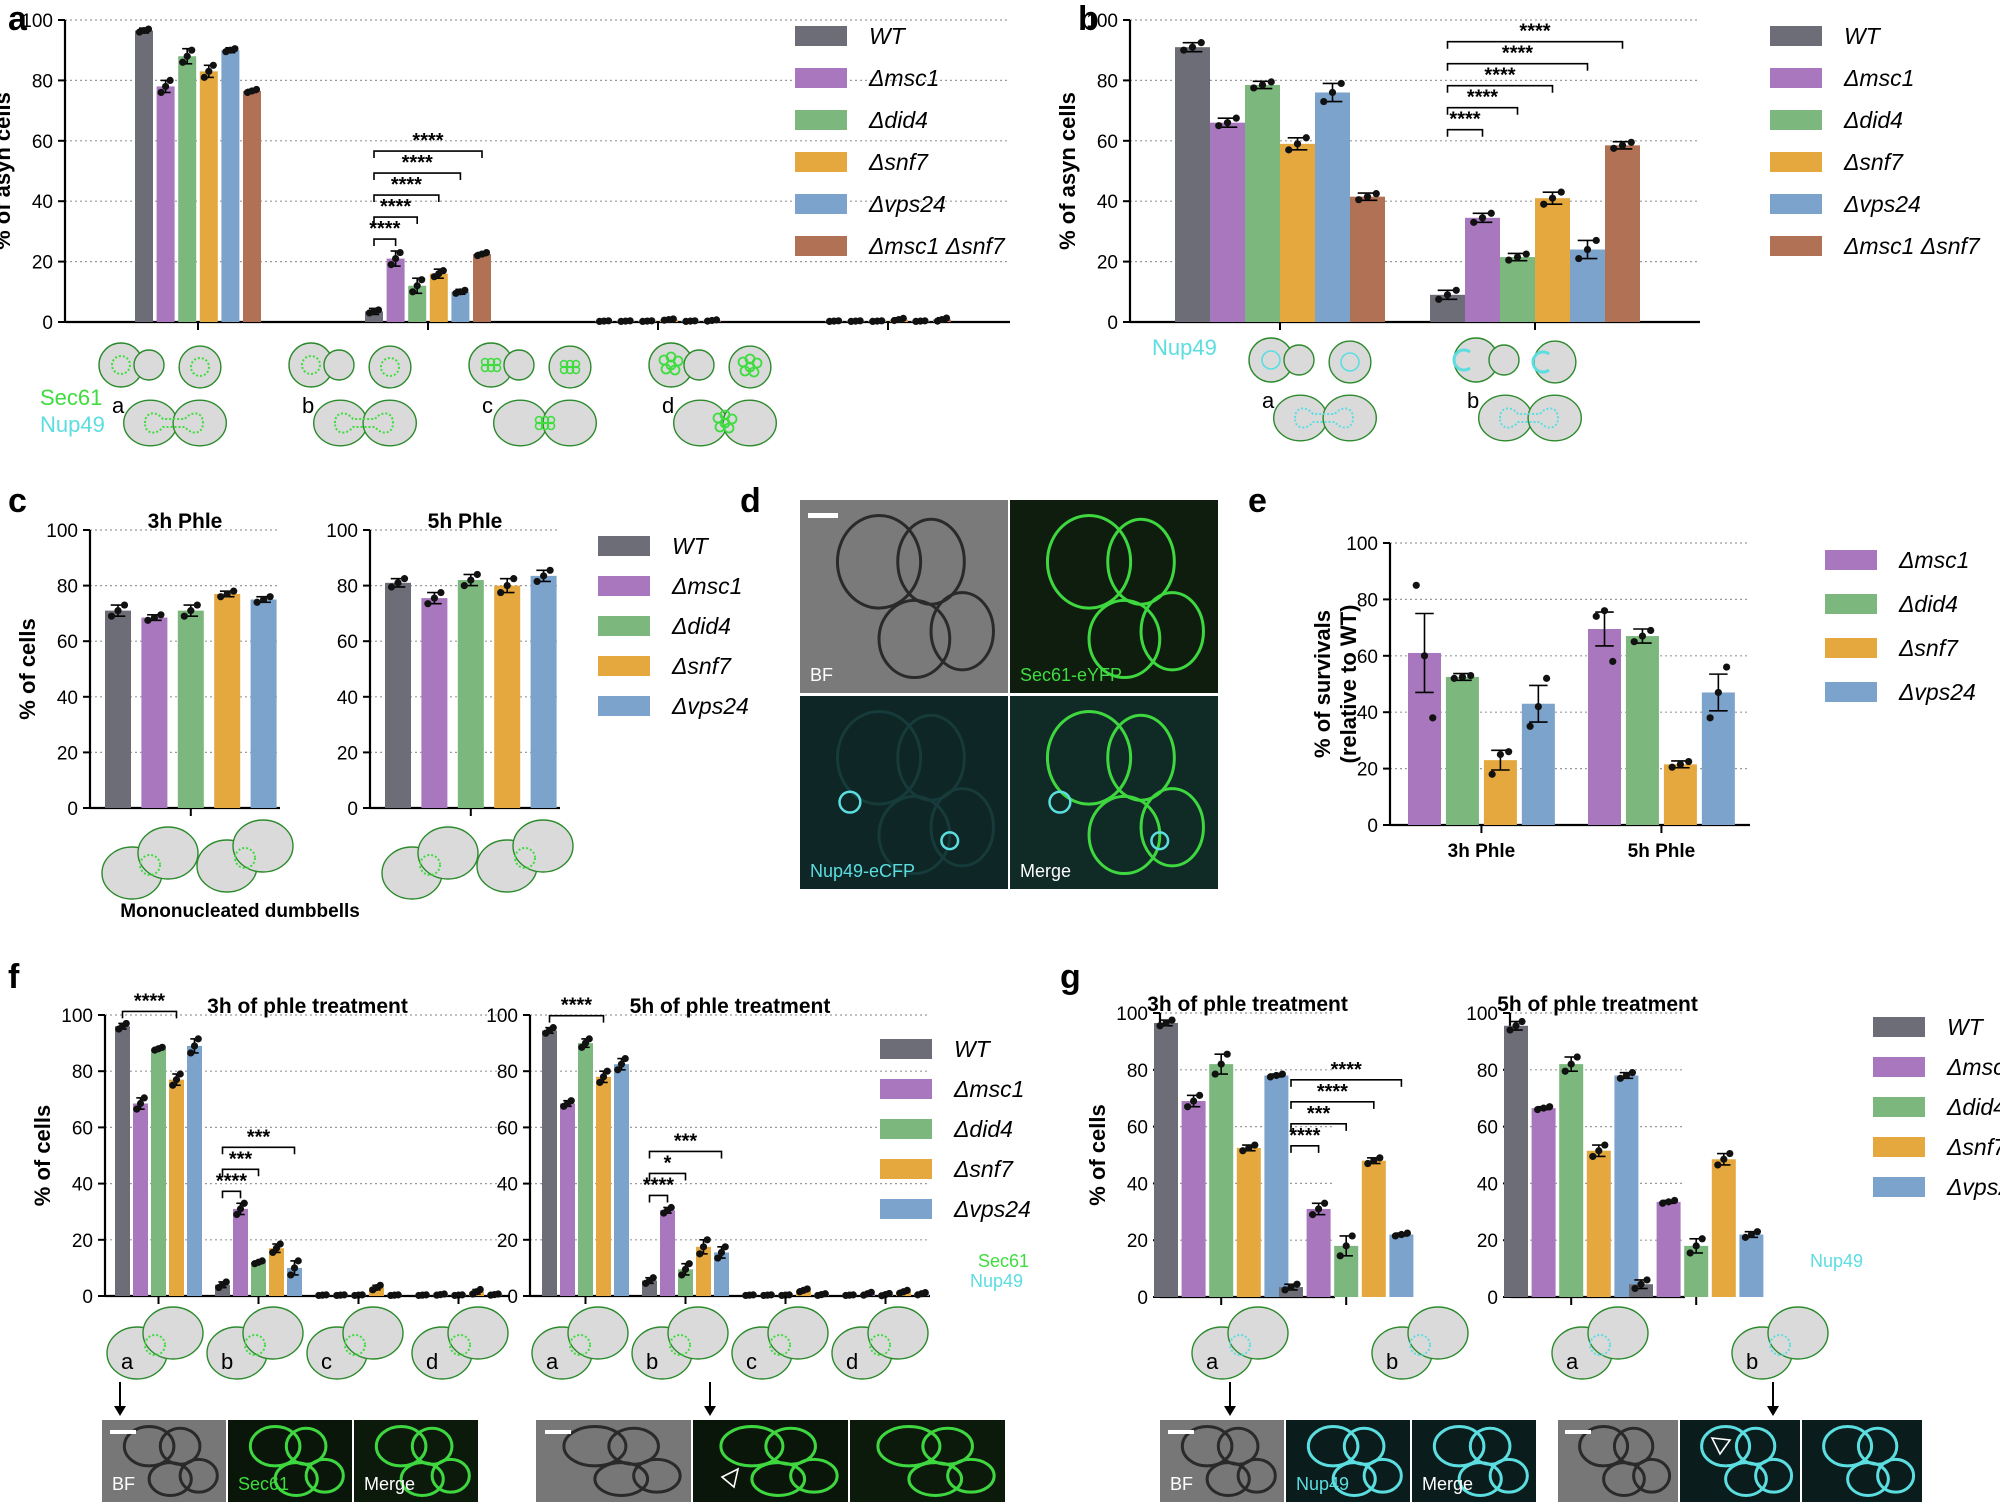 The height and width of the screenshot is (1509, 2000). I want to click on micrograph-g1-nup49: Nup49, so click(1348, 1461).